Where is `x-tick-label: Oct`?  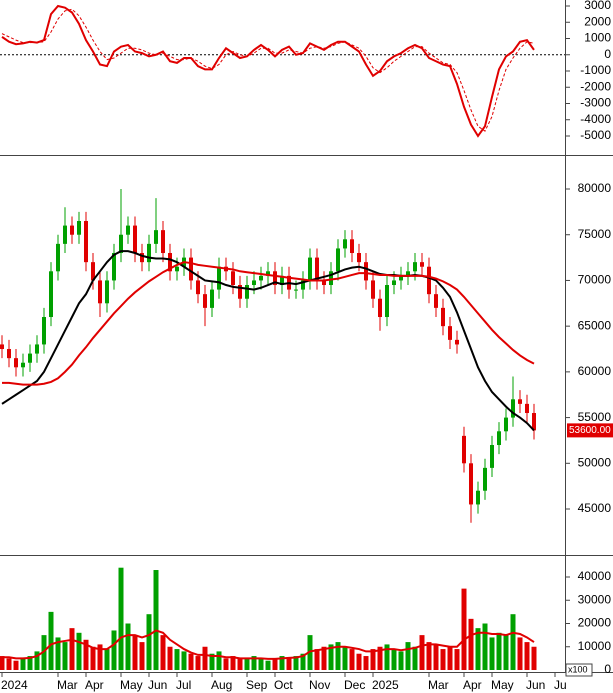
x-tick-label: Oct is located at coordinates (283, 685).